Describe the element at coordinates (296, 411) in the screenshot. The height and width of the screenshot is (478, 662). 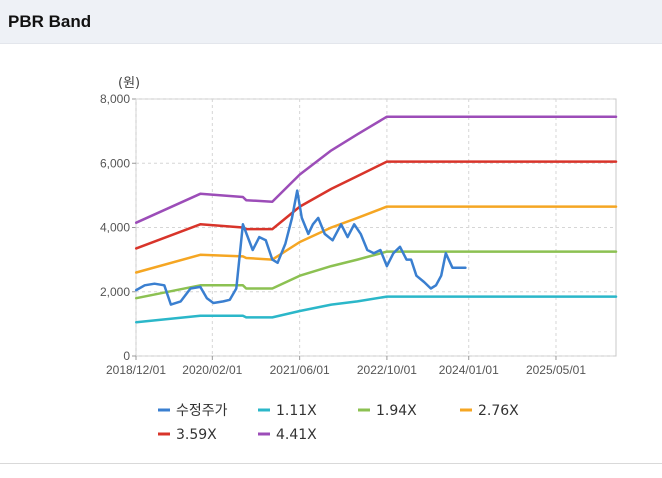
I see `legend-label: 1.11X` at that location.